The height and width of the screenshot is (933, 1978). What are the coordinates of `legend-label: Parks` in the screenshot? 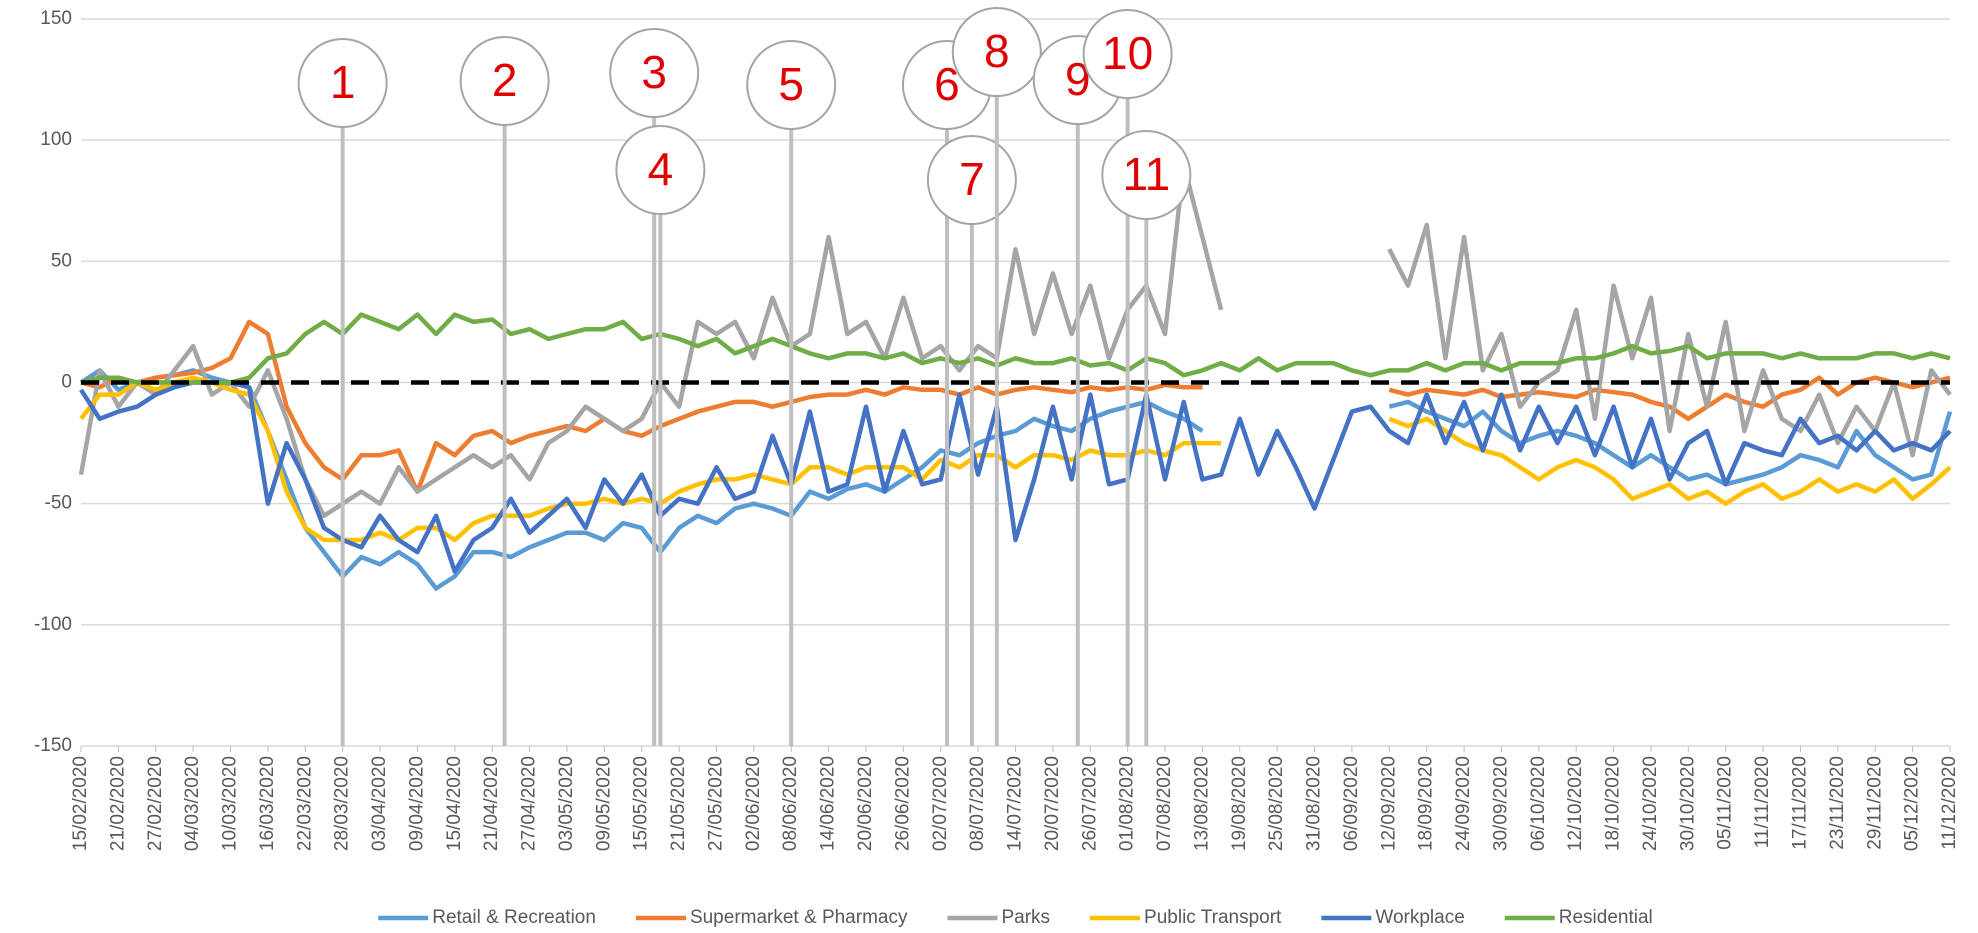 It's located at (1025, 917).